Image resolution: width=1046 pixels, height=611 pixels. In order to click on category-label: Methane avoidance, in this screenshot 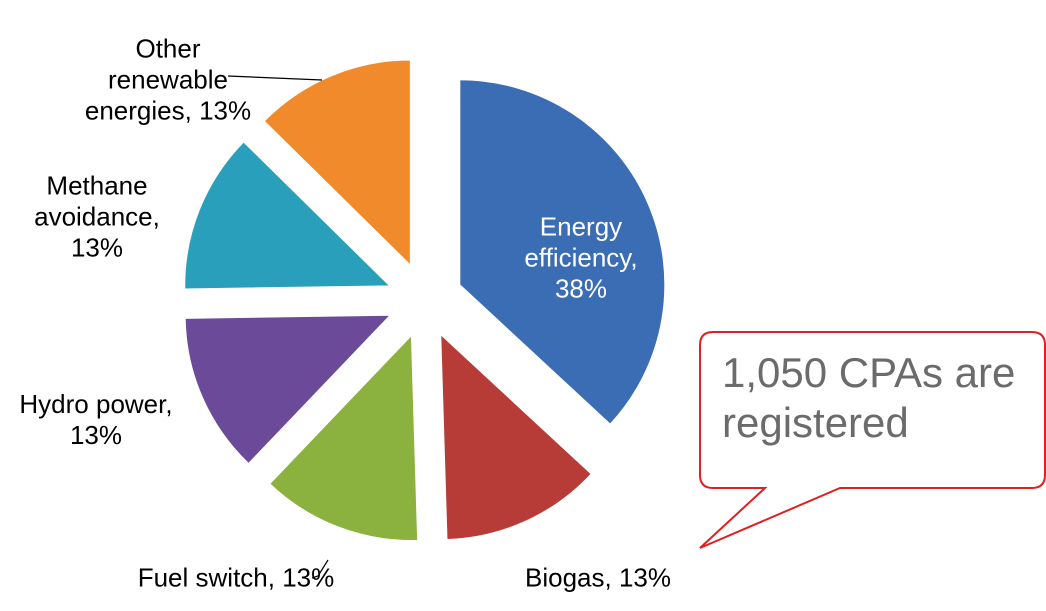, I will do `click(97, 201)`.